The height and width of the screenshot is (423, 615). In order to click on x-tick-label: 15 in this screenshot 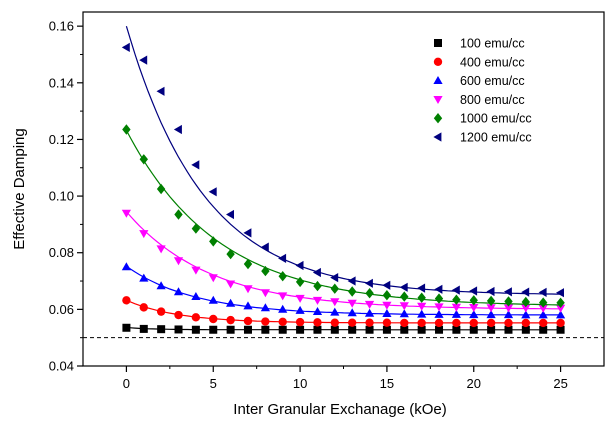, I will do `click(387, 383)`.